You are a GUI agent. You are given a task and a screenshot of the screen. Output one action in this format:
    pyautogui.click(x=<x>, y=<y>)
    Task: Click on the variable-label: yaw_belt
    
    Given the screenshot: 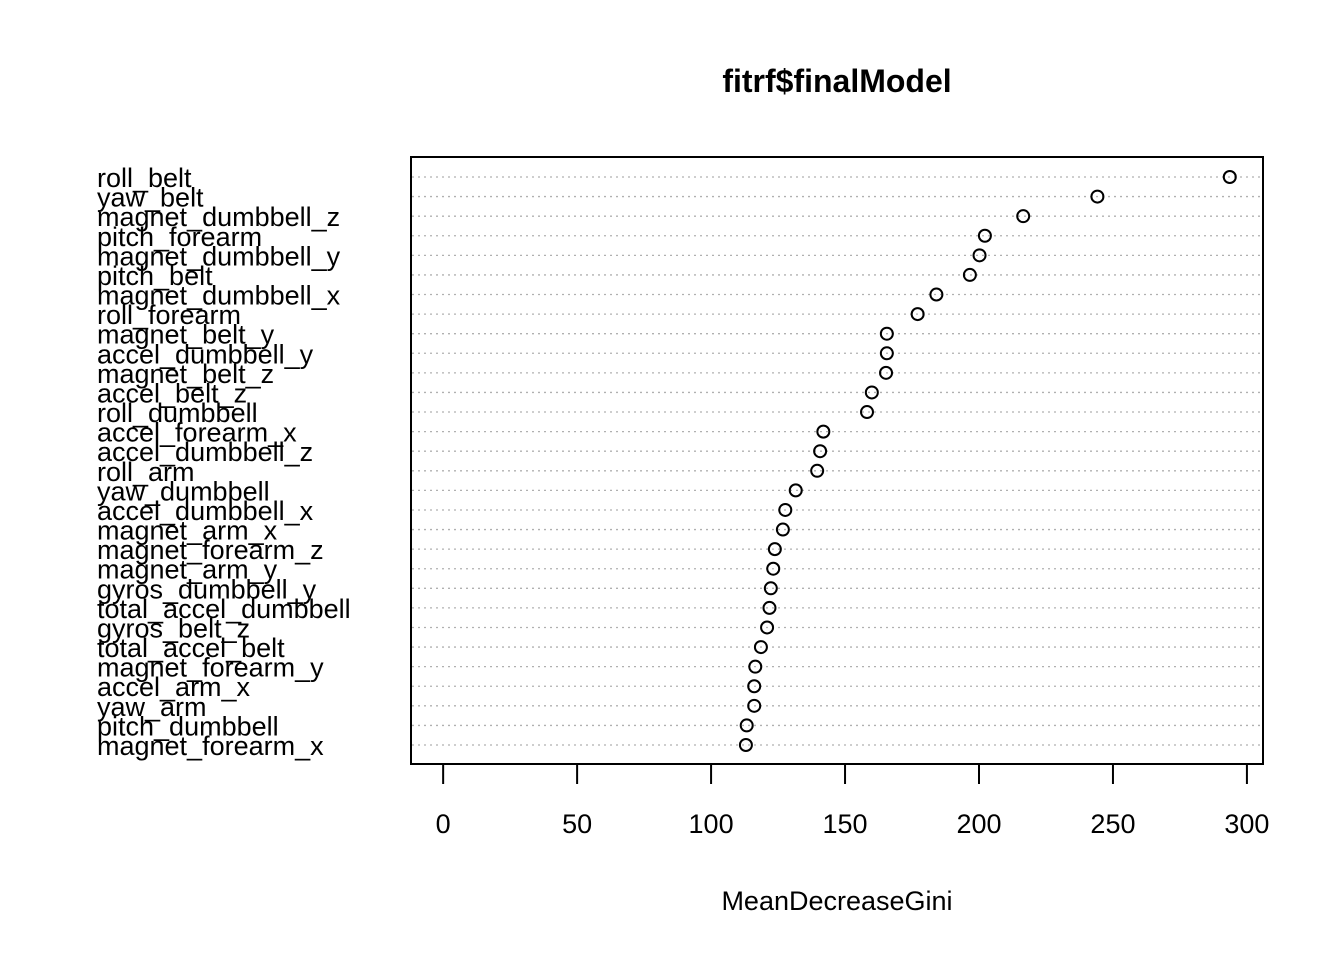 What is the action you would take?
    pyautogui.click(x=150, y=198)
    